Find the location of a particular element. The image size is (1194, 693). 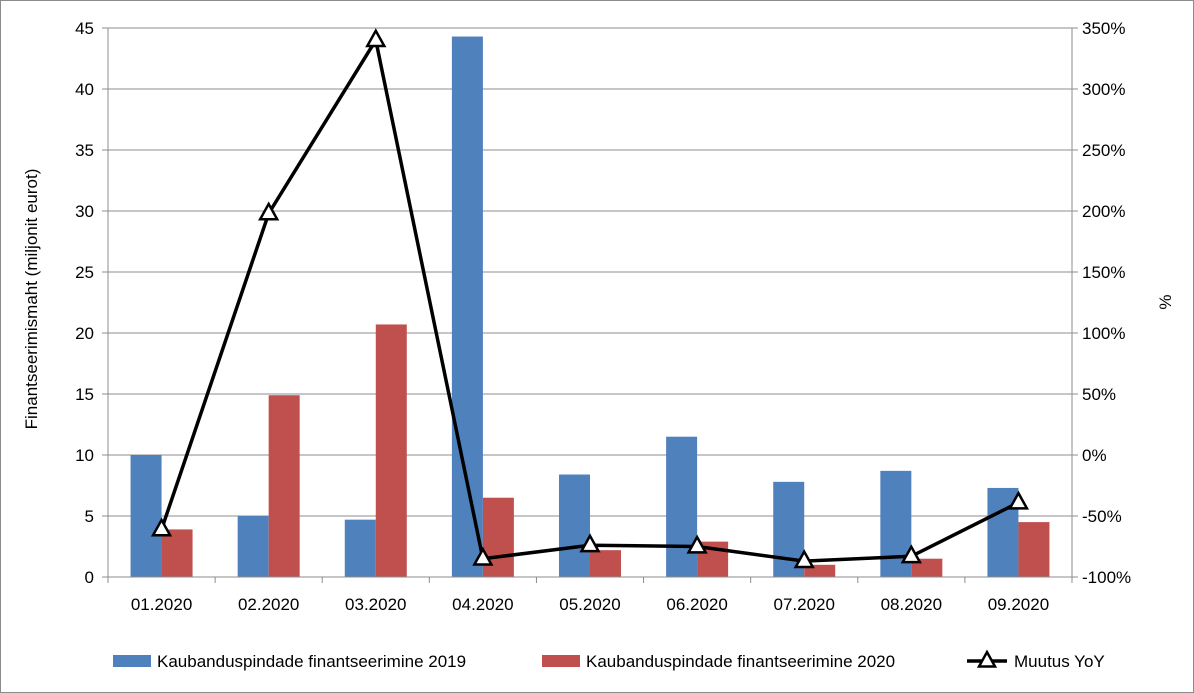

right-tick-label: 0% is located at coordinates (1094, 455).